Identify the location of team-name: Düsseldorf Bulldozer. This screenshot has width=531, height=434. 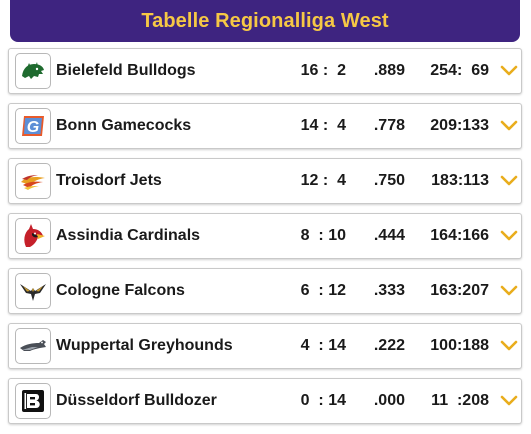
(136, 400).